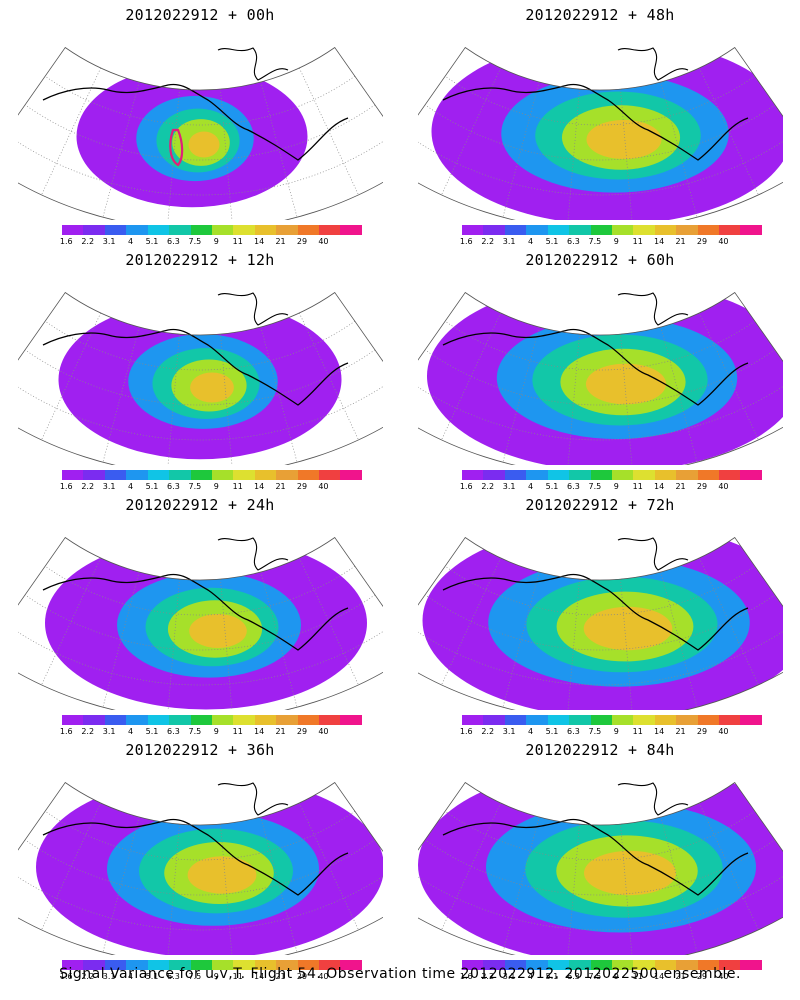 The image size is (800, 1000). Describe the element at coordinates (509, 241) in the screenshot. I see `colorbar-tick-label: 3.1` at that location.